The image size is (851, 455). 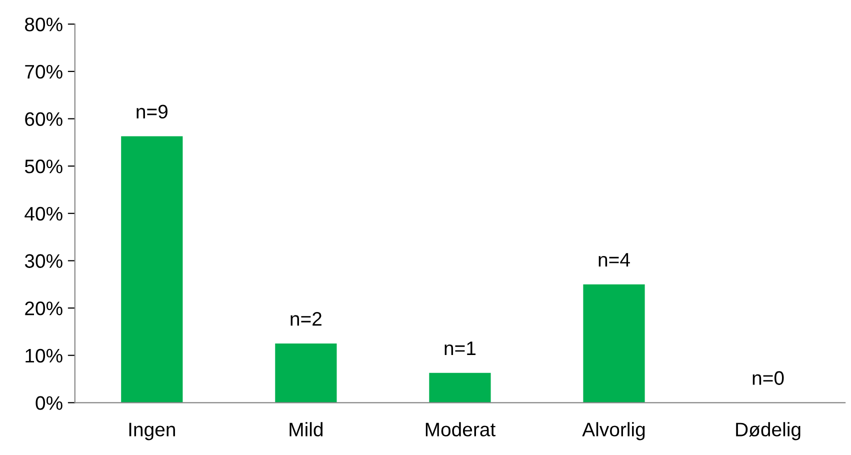 I want to click on y-tick-label: 10%, so click(x=44, y=355).